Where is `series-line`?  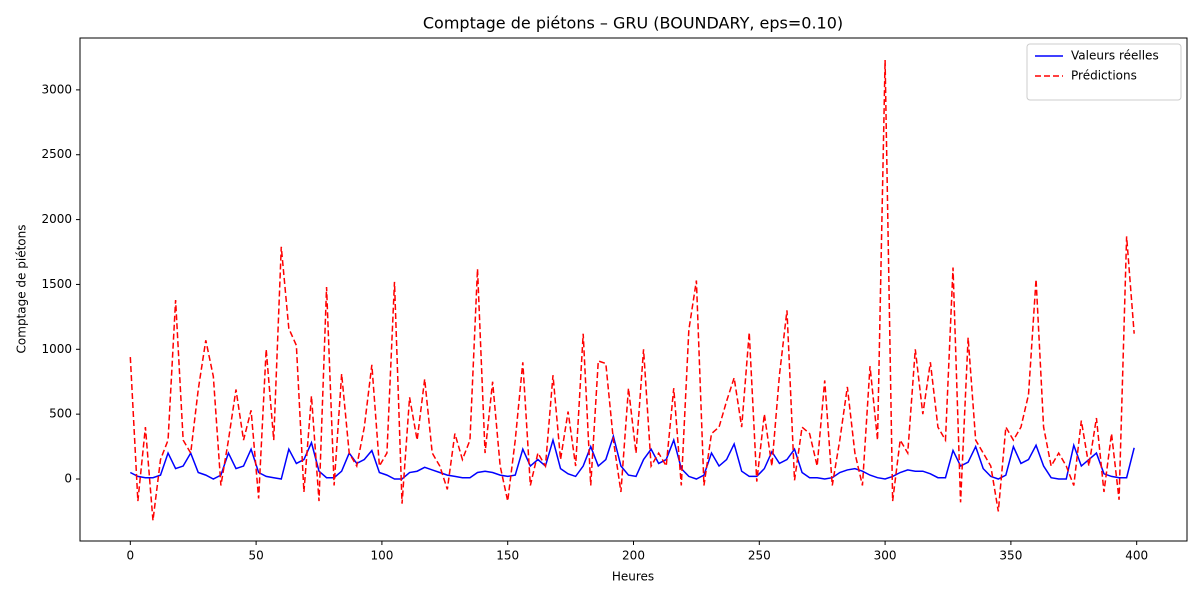 series-line is located at coordinates (632, 456).